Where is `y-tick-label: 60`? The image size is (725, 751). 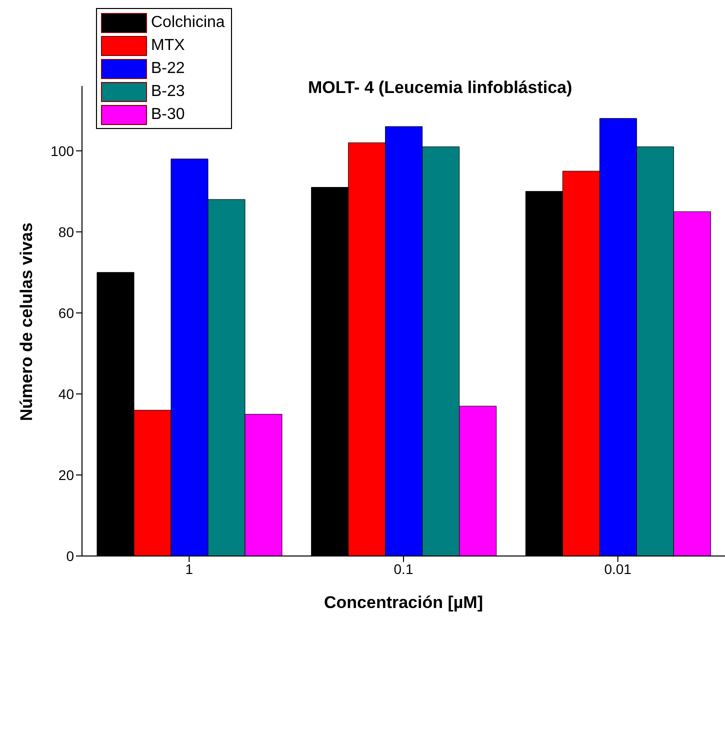 y-tick-label: 60 is located at coordinates (66, 312).